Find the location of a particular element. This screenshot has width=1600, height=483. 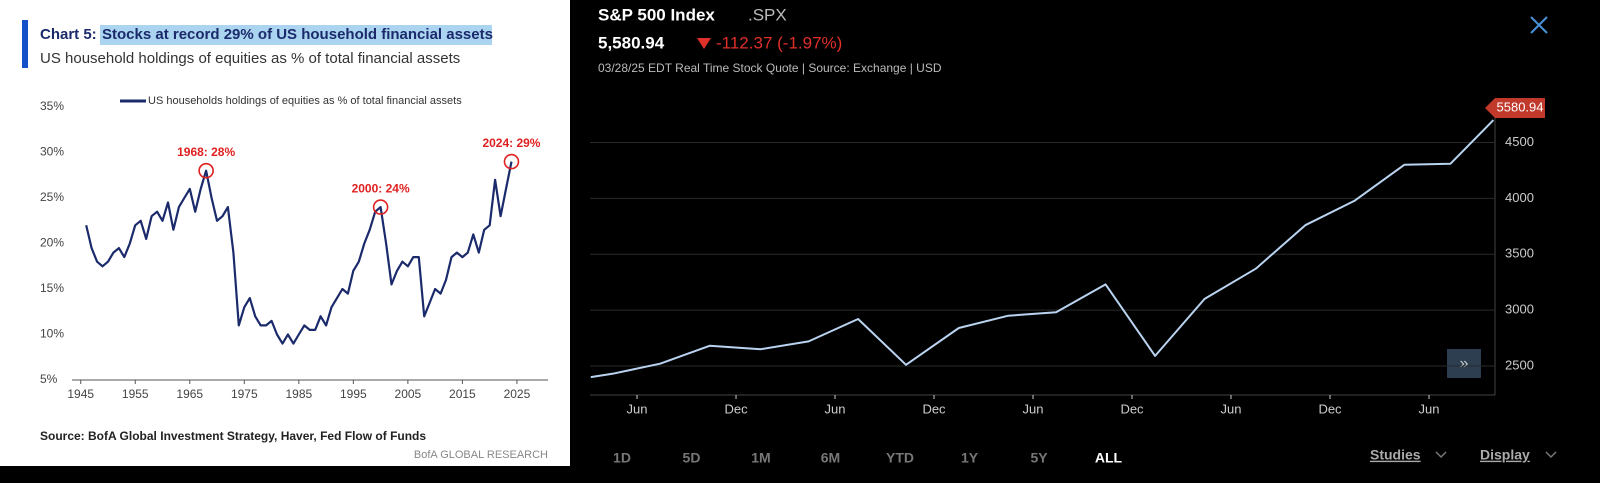

menu-button: Studies is located at coordinates (1395, 455).